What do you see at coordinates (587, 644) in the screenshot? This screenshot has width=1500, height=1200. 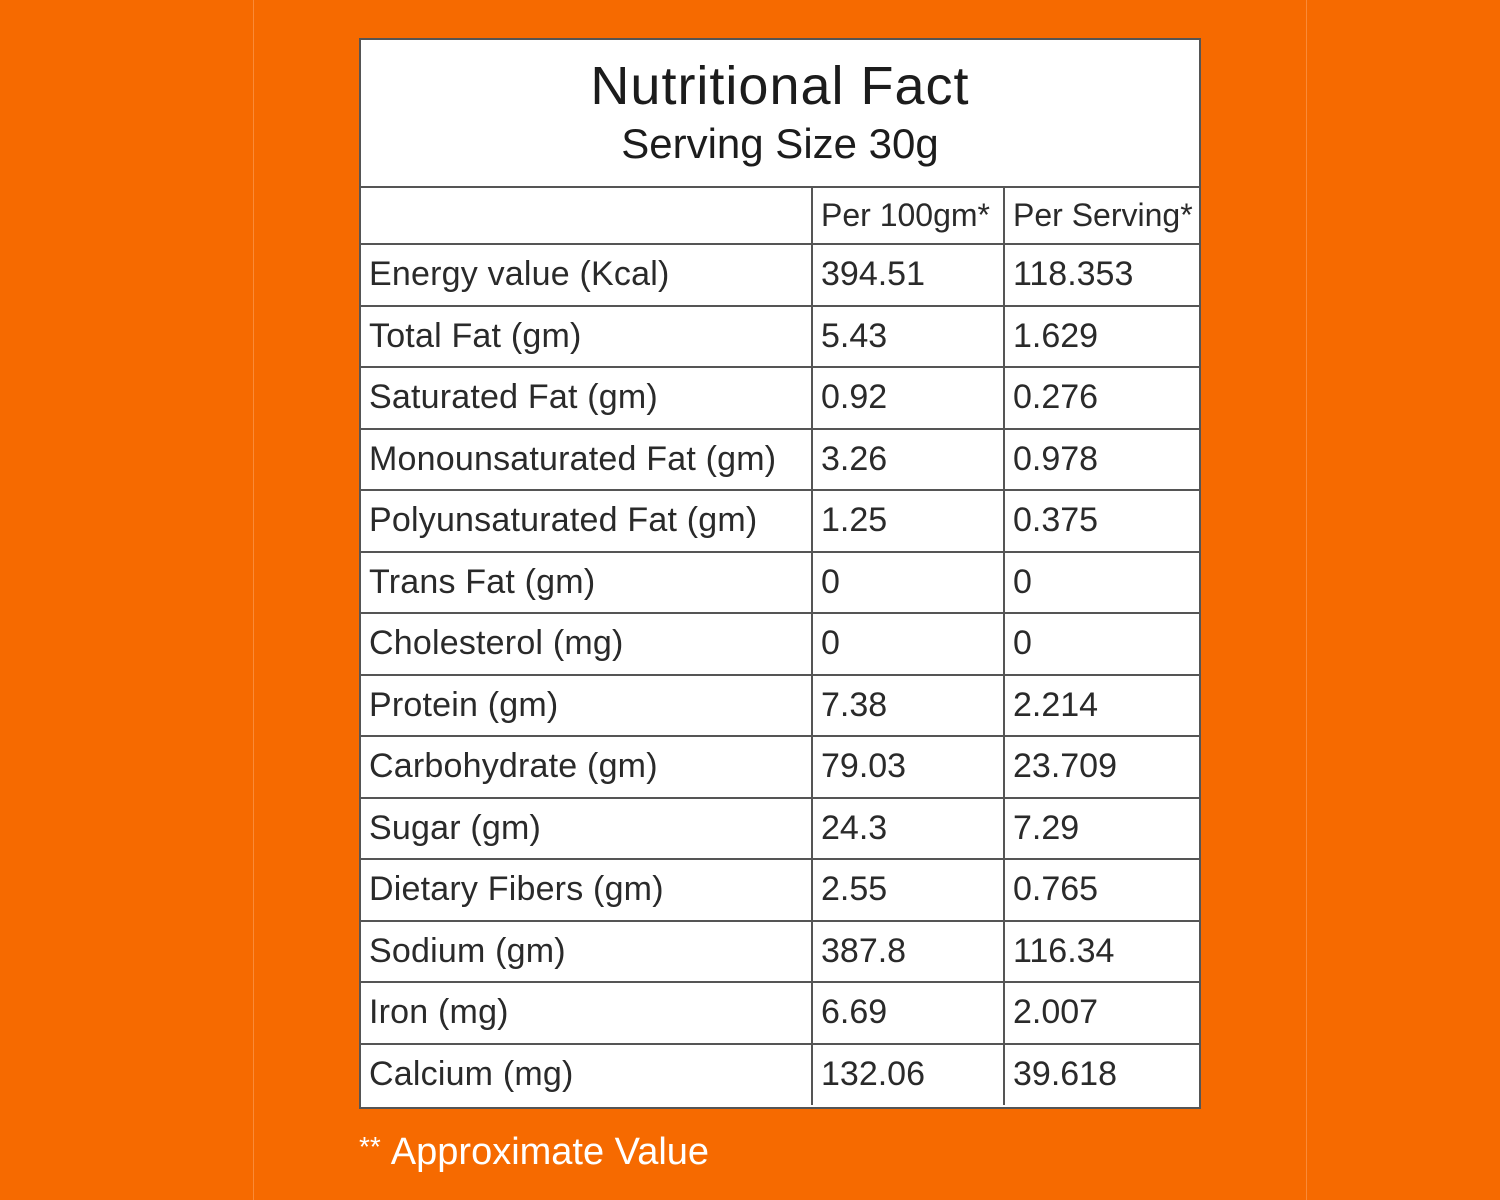 I see `nutrient-cell: Cholesterol (mg)` at bounding box center [587, 644].